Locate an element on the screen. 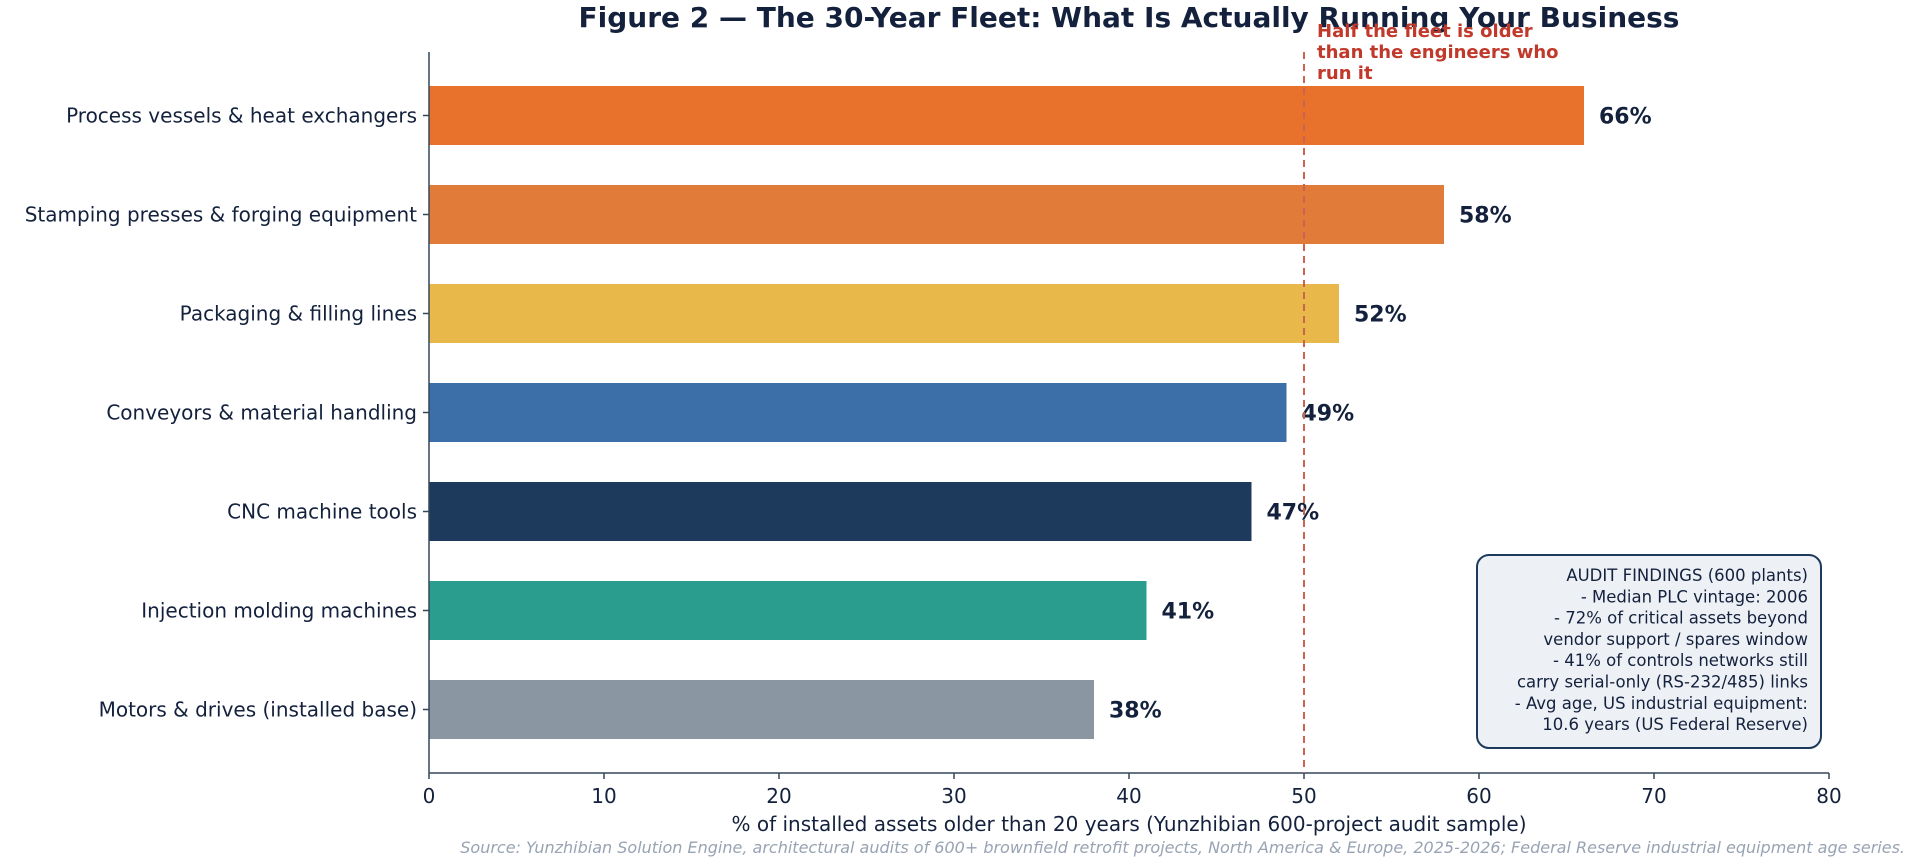 Image resolution: width=1918 pixels, height=866 pixels. audit-findings-line-6: carry serial-only (RS-232/485) links is located at coordinates (1662, 682).